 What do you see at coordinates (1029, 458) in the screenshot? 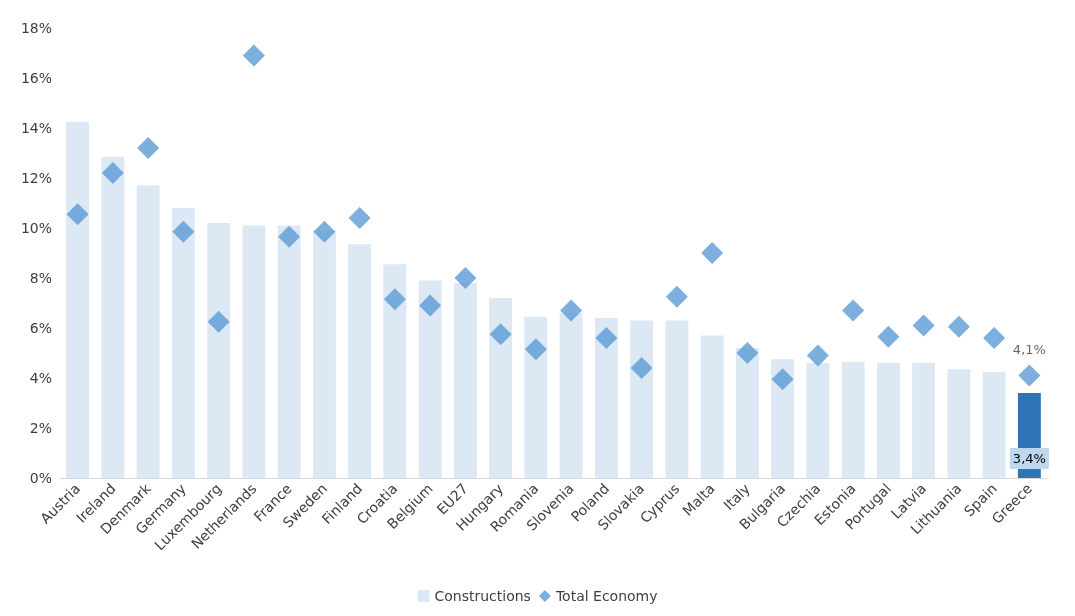
I see `data-label: 3,4%` at bounding box center [1029, 458].